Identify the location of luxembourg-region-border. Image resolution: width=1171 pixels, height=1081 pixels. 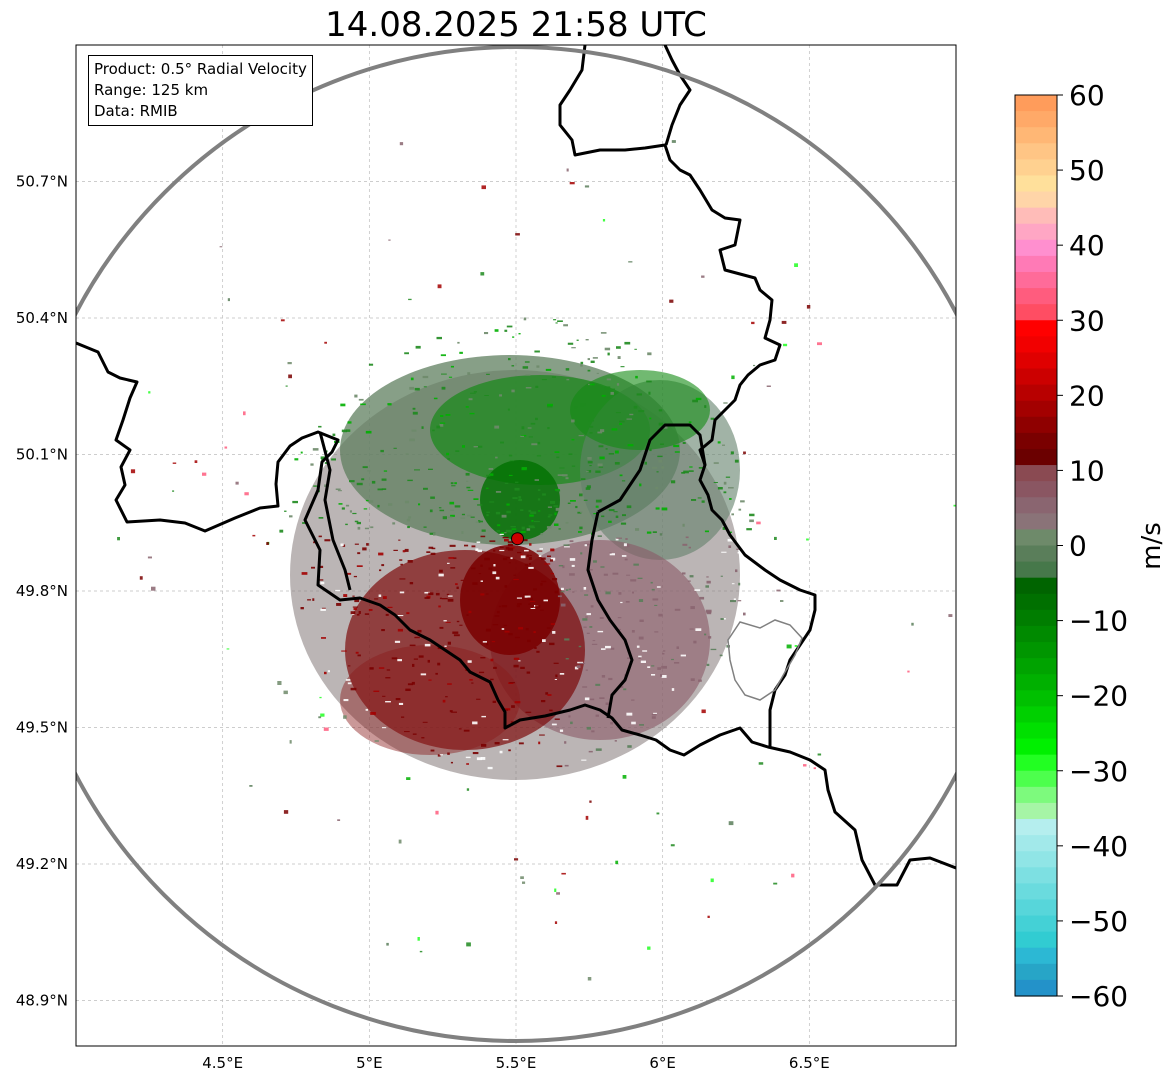
(765, 660).